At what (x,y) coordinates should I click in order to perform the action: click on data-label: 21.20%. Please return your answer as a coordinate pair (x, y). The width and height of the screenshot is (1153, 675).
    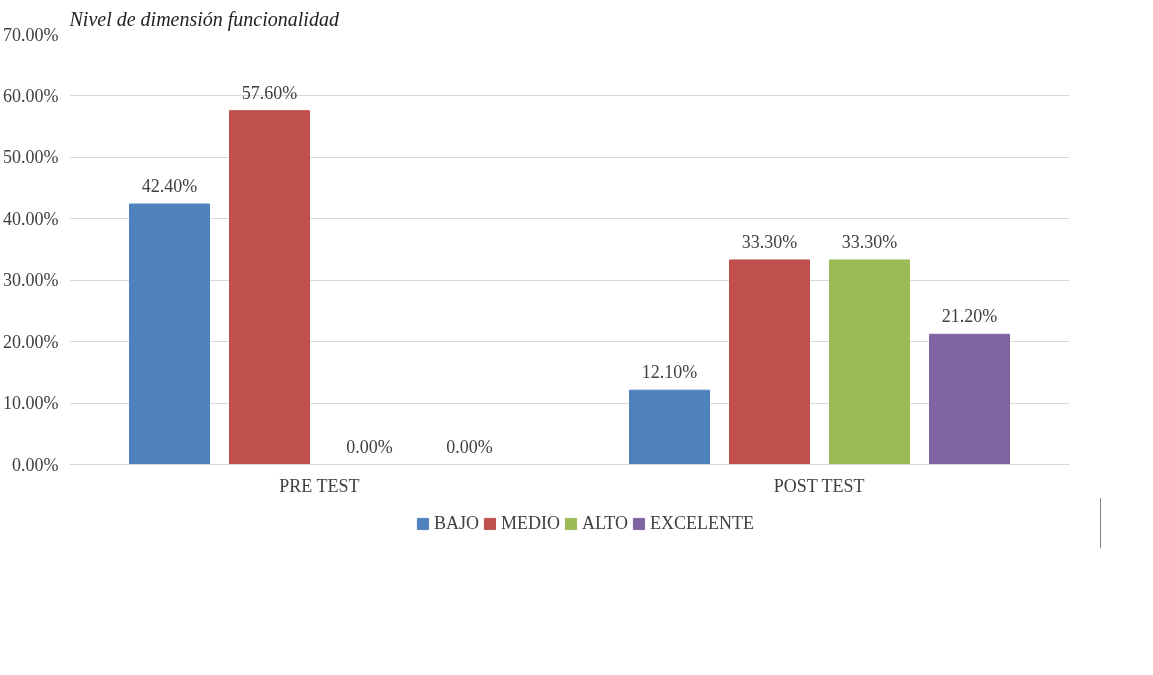
    Looking at the image, I should click on (969, 316).